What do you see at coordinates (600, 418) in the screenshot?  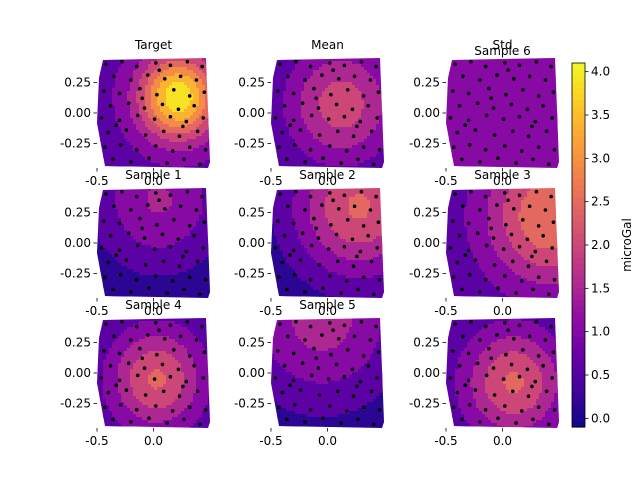 I see `colorbar-tick-label: 0.0` at bounding box center [600, 418].